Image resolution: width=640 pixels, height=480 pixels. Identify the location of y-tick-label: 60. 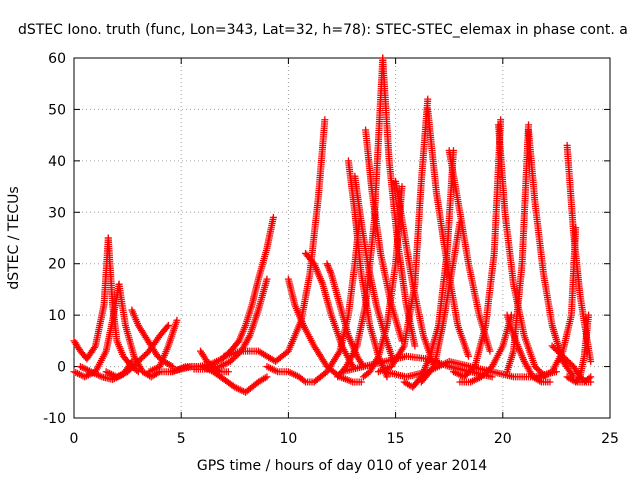
(57, 59).